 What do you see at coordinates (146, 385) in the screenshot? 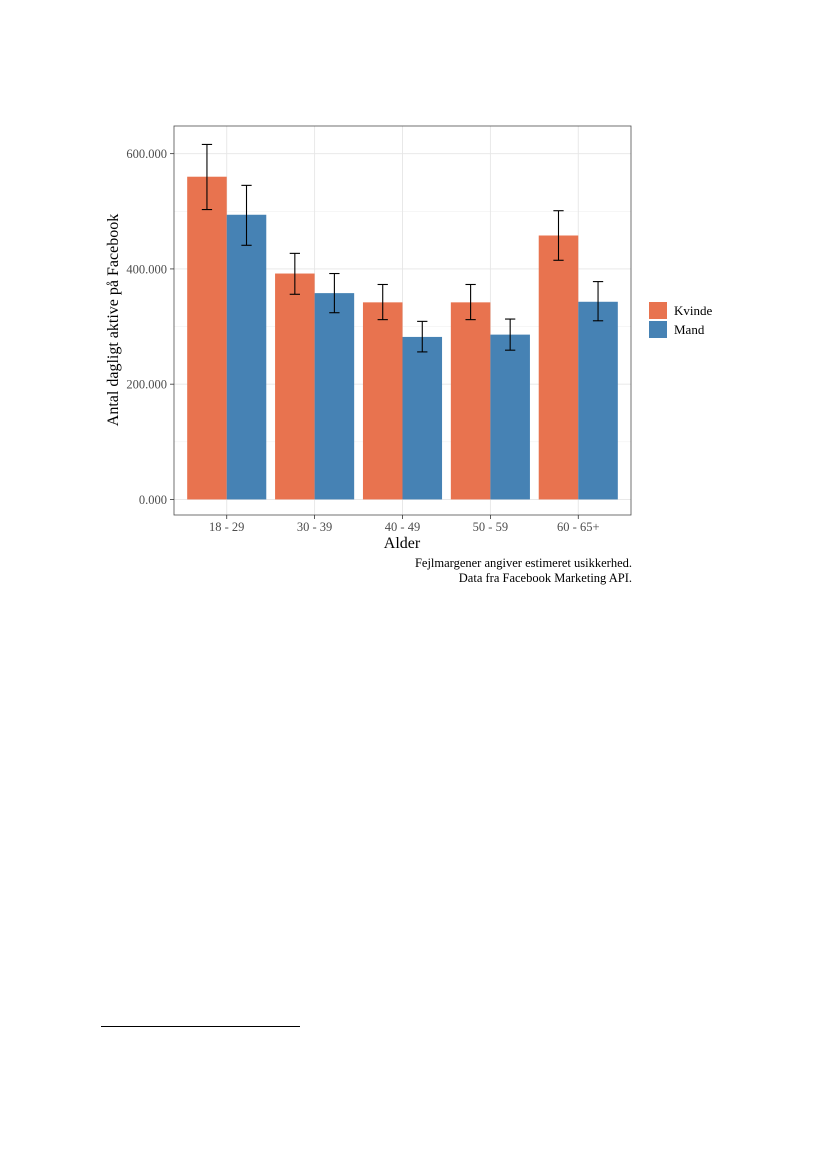
I see `y-tick-label: 200.000` at bounding box center [146, 385].